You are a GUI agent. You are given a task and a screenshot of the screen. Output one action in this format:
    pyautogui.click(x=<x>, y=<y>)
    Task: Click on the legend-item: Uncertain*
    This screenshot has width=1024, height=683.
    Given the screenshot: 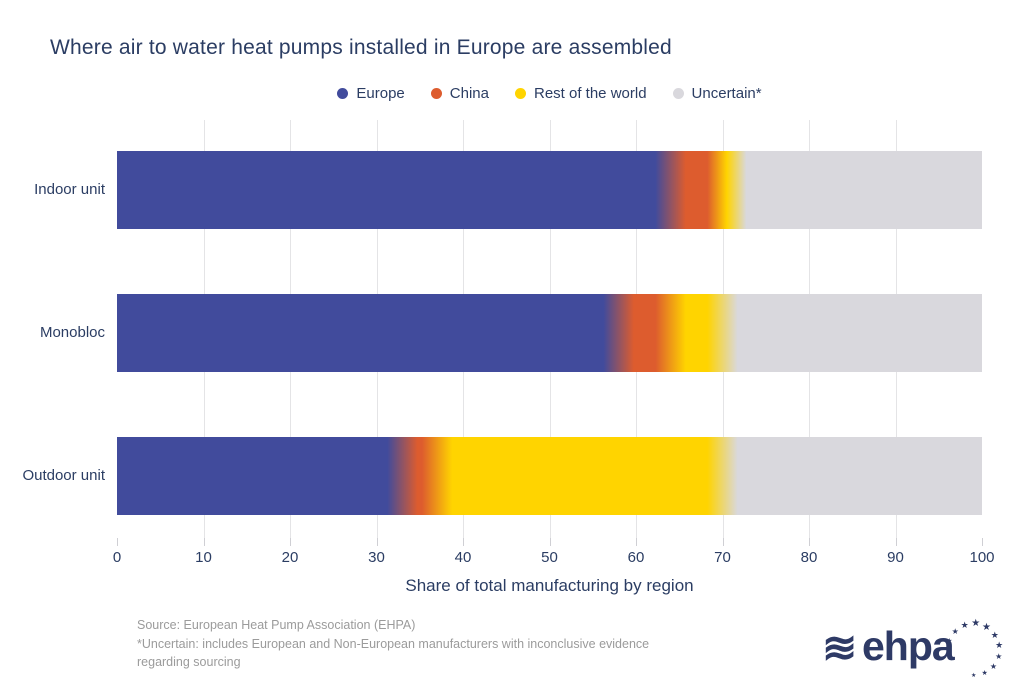 What is the action you would take?
    pyautogui.click(x=717, y=93)
    